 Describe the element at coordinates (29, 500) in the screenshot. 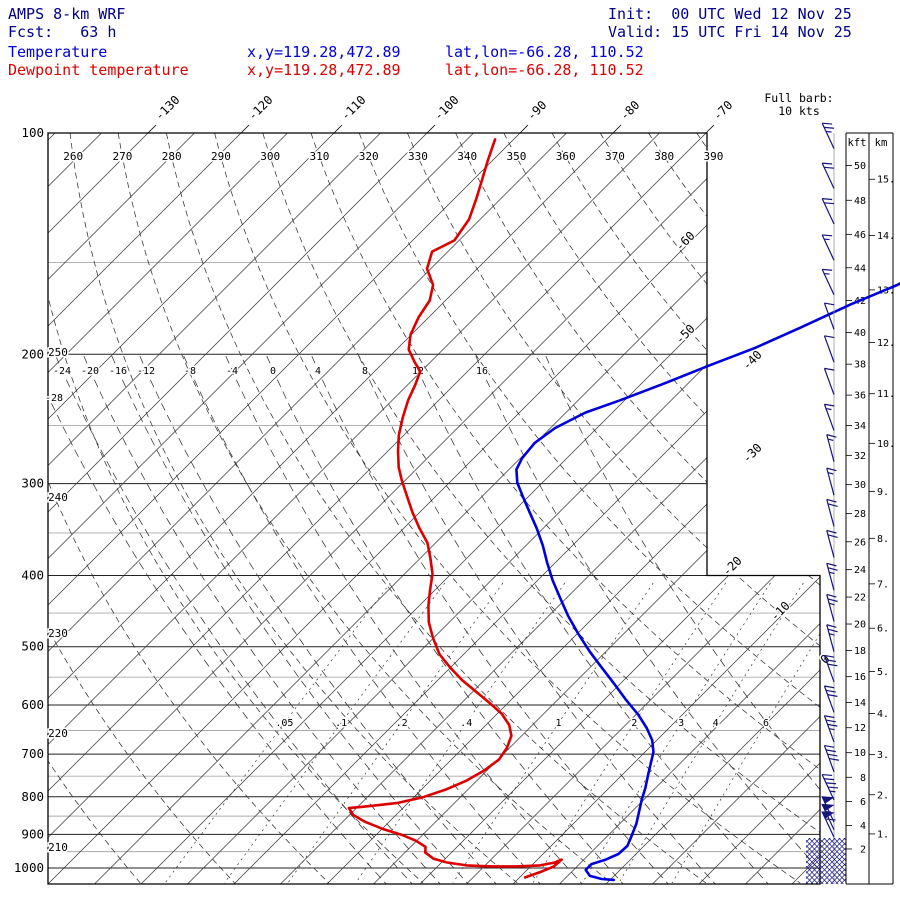

I see `pressure-axis-labels: 100 200 300 400 500 600 700 800 900 1000` at that location.